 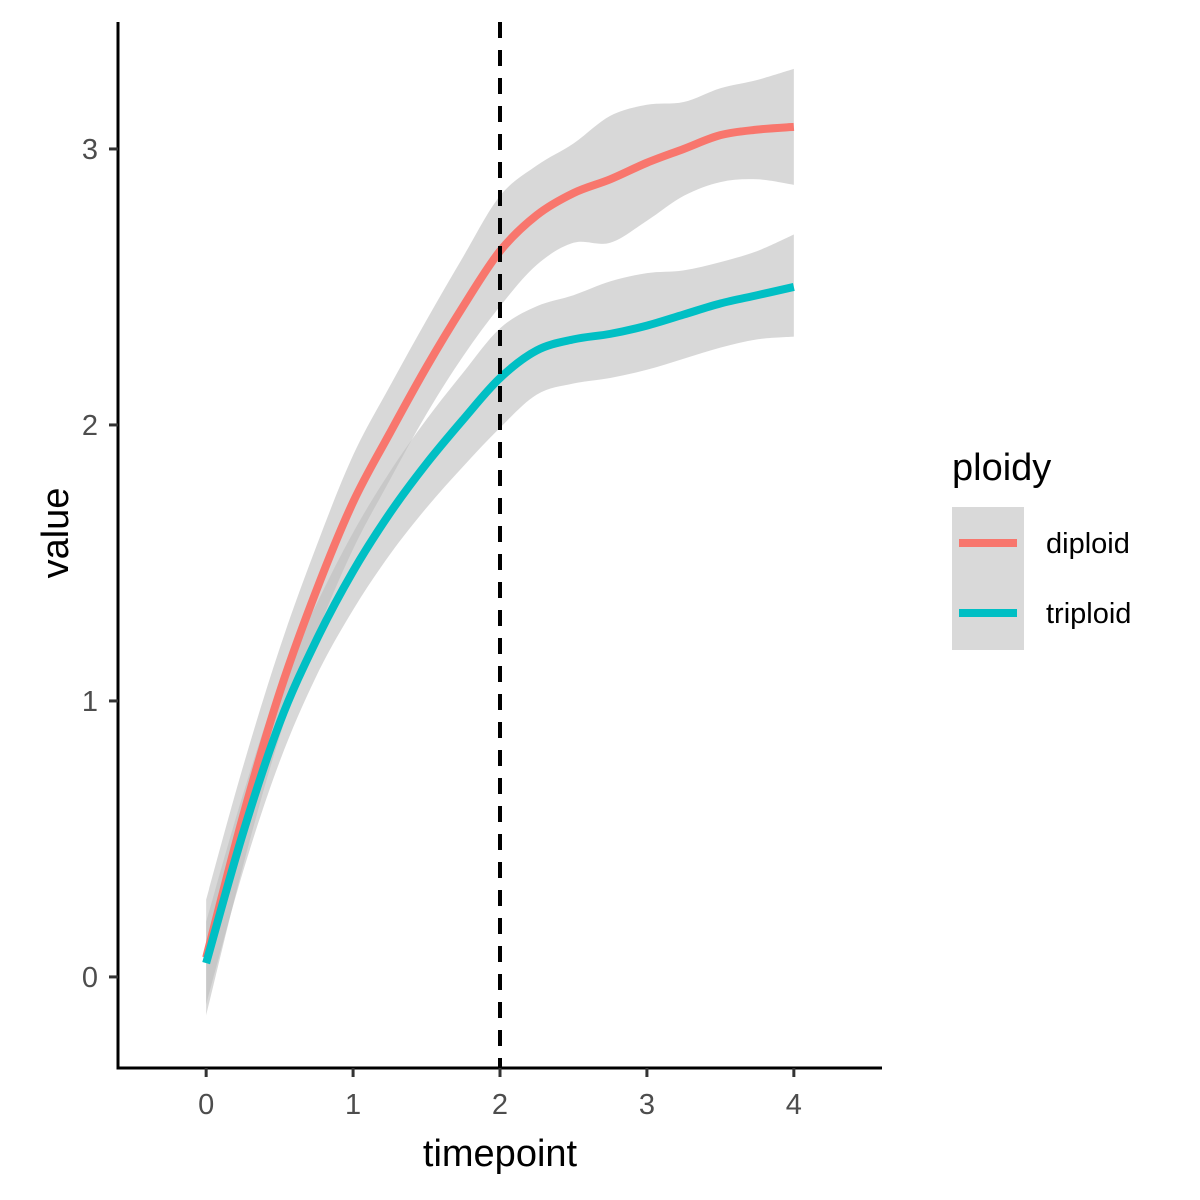 I want to click on y-tick-label: 1, so click(x=90, y=702).